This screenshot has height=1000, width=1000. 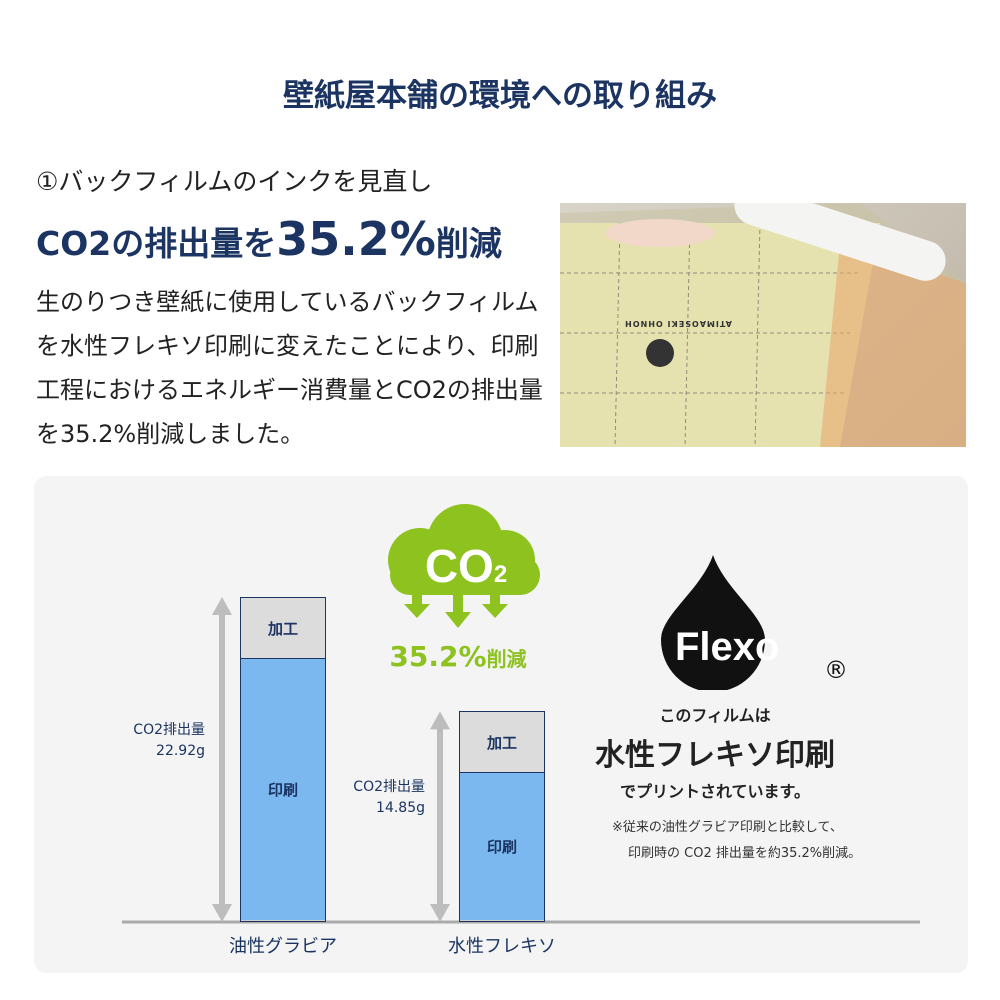 I want to click on bar-0: 加工 印刷, so click(x=283, y=759).